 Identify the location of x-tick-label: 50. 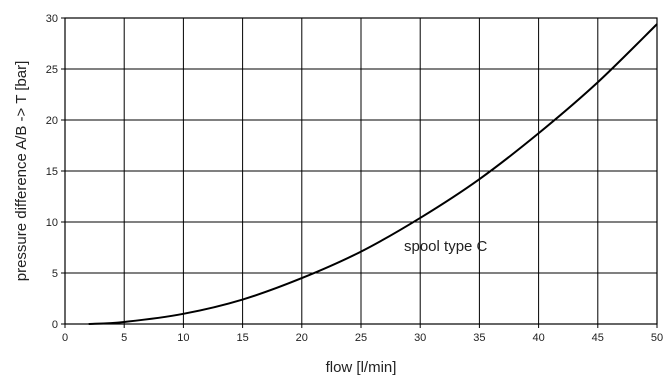
(657, 338).